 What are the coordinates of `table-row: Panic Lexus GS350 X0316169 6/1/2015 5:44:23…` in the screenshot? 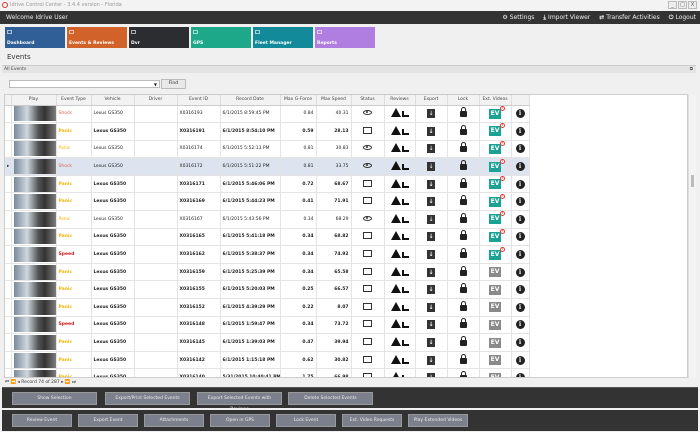 It's located at (267, 202).